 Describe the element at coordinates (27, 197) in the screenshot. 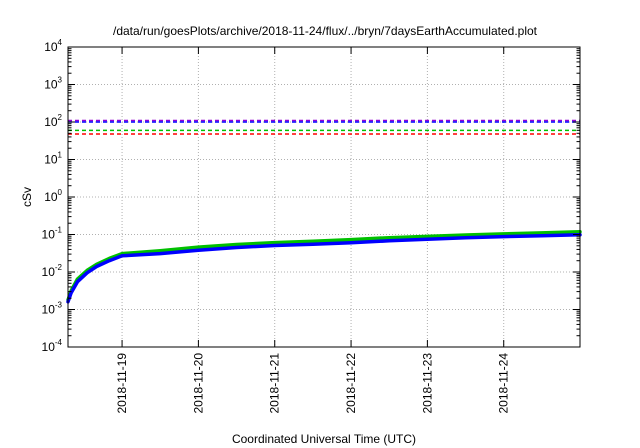

I see `y-axis-title: cSv` at that location.